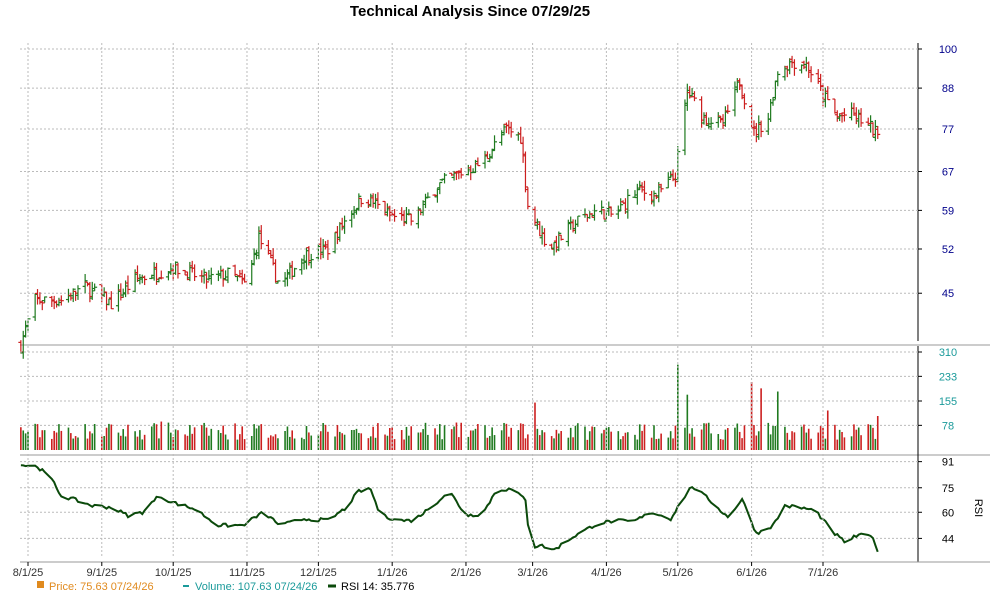 Image resolution: width=1000 pixels, height=600 pixels. What do you see at coordinates (948, 377) in the screenshot?
I see `volume-tick-label: 233` at bounding box center [948, 377].